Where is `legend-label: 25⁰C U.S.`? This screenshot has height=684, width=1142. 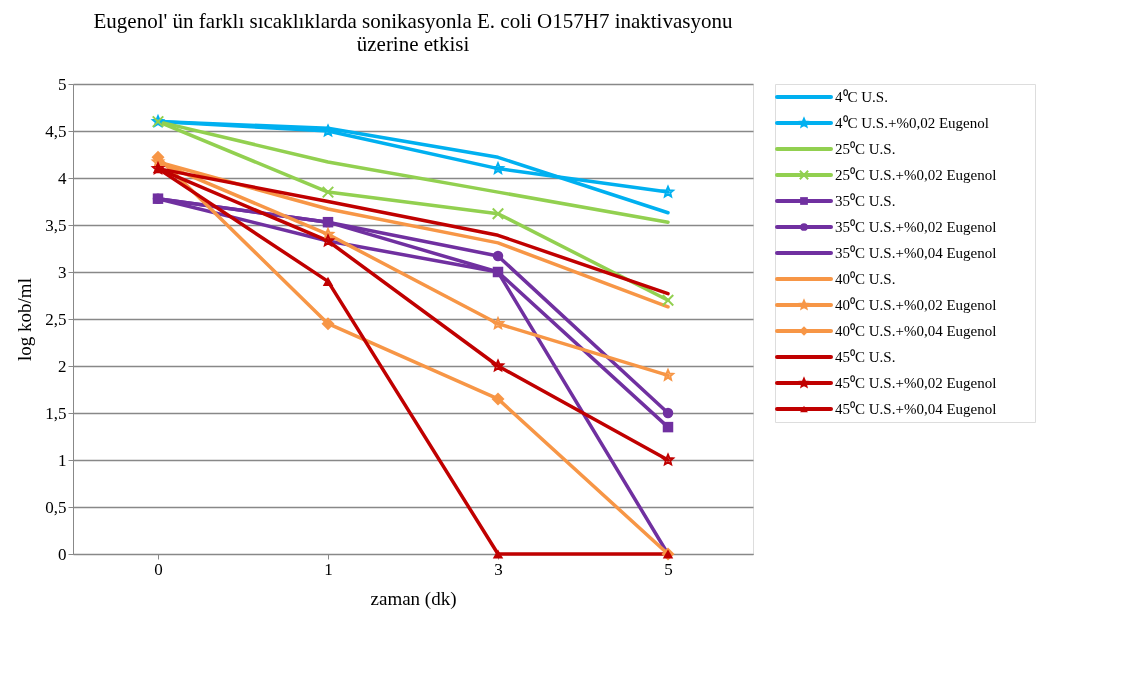 legend-label: 25⁰C U.S. is located at coordinates (865, 149).